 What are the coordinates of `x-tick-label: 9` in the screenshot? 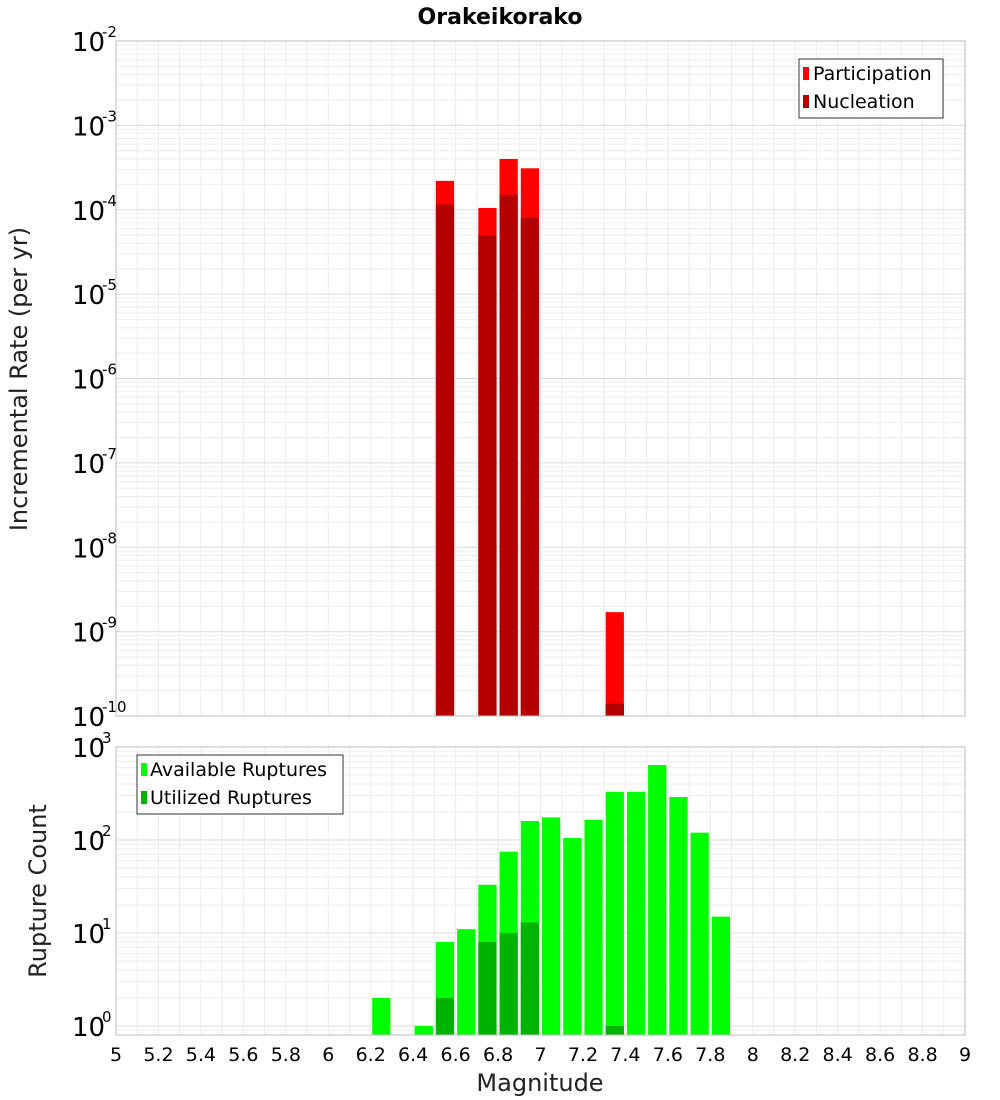 It's located at (965, 1055).